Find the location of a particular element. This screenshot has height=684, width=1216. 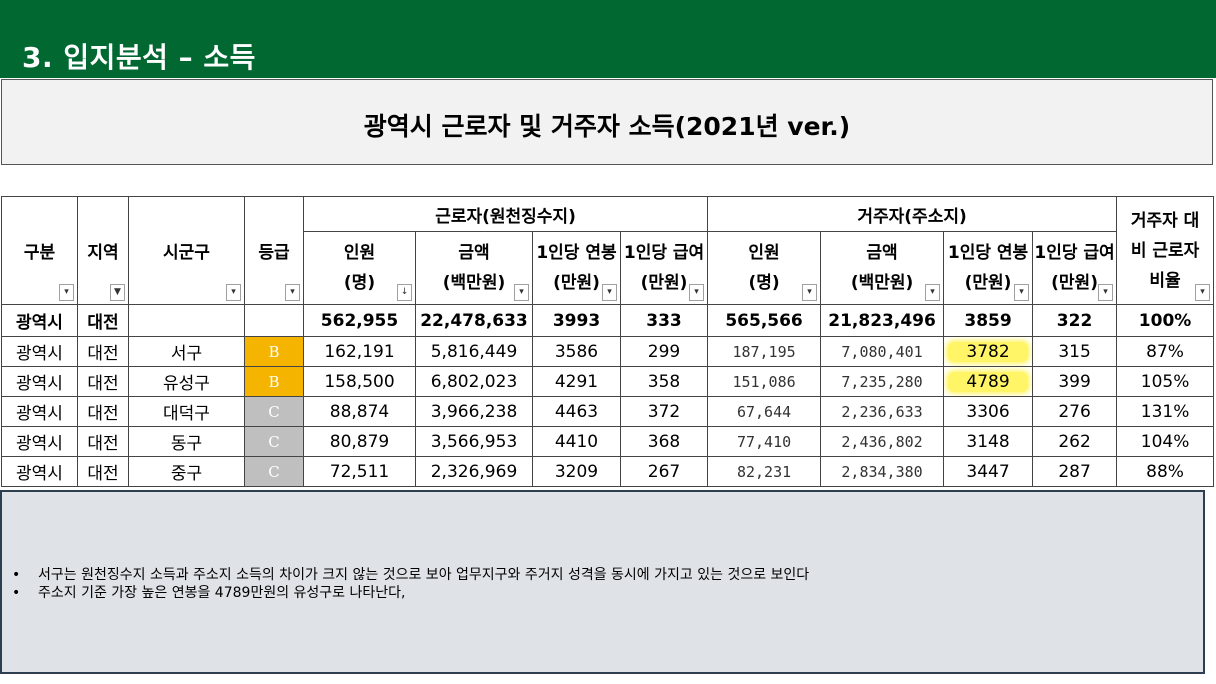

row-w-salary: 3209 is located at coordinates (576, 471).